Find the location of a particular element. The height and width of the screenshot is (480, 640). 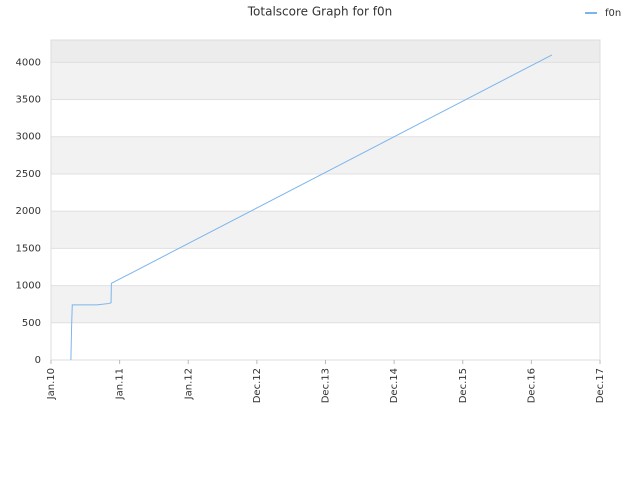

x-tick-label: Dec.12 is located at coordinates (257, 385).